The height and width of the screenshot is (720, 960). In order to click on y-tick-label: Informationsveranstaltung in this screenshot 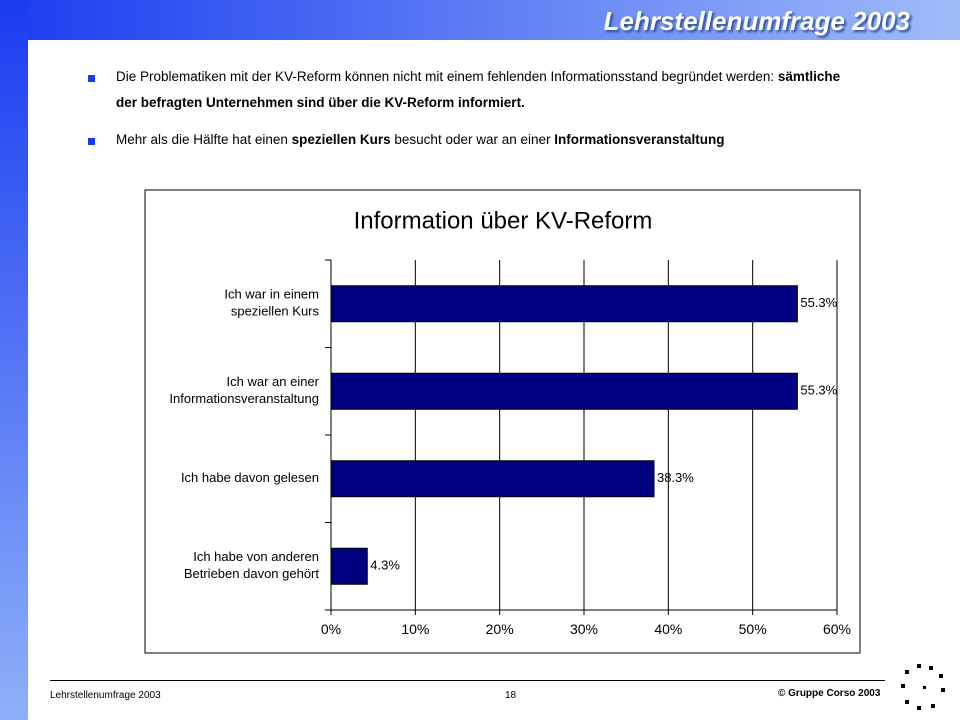, I will do `click(244, 398)`.